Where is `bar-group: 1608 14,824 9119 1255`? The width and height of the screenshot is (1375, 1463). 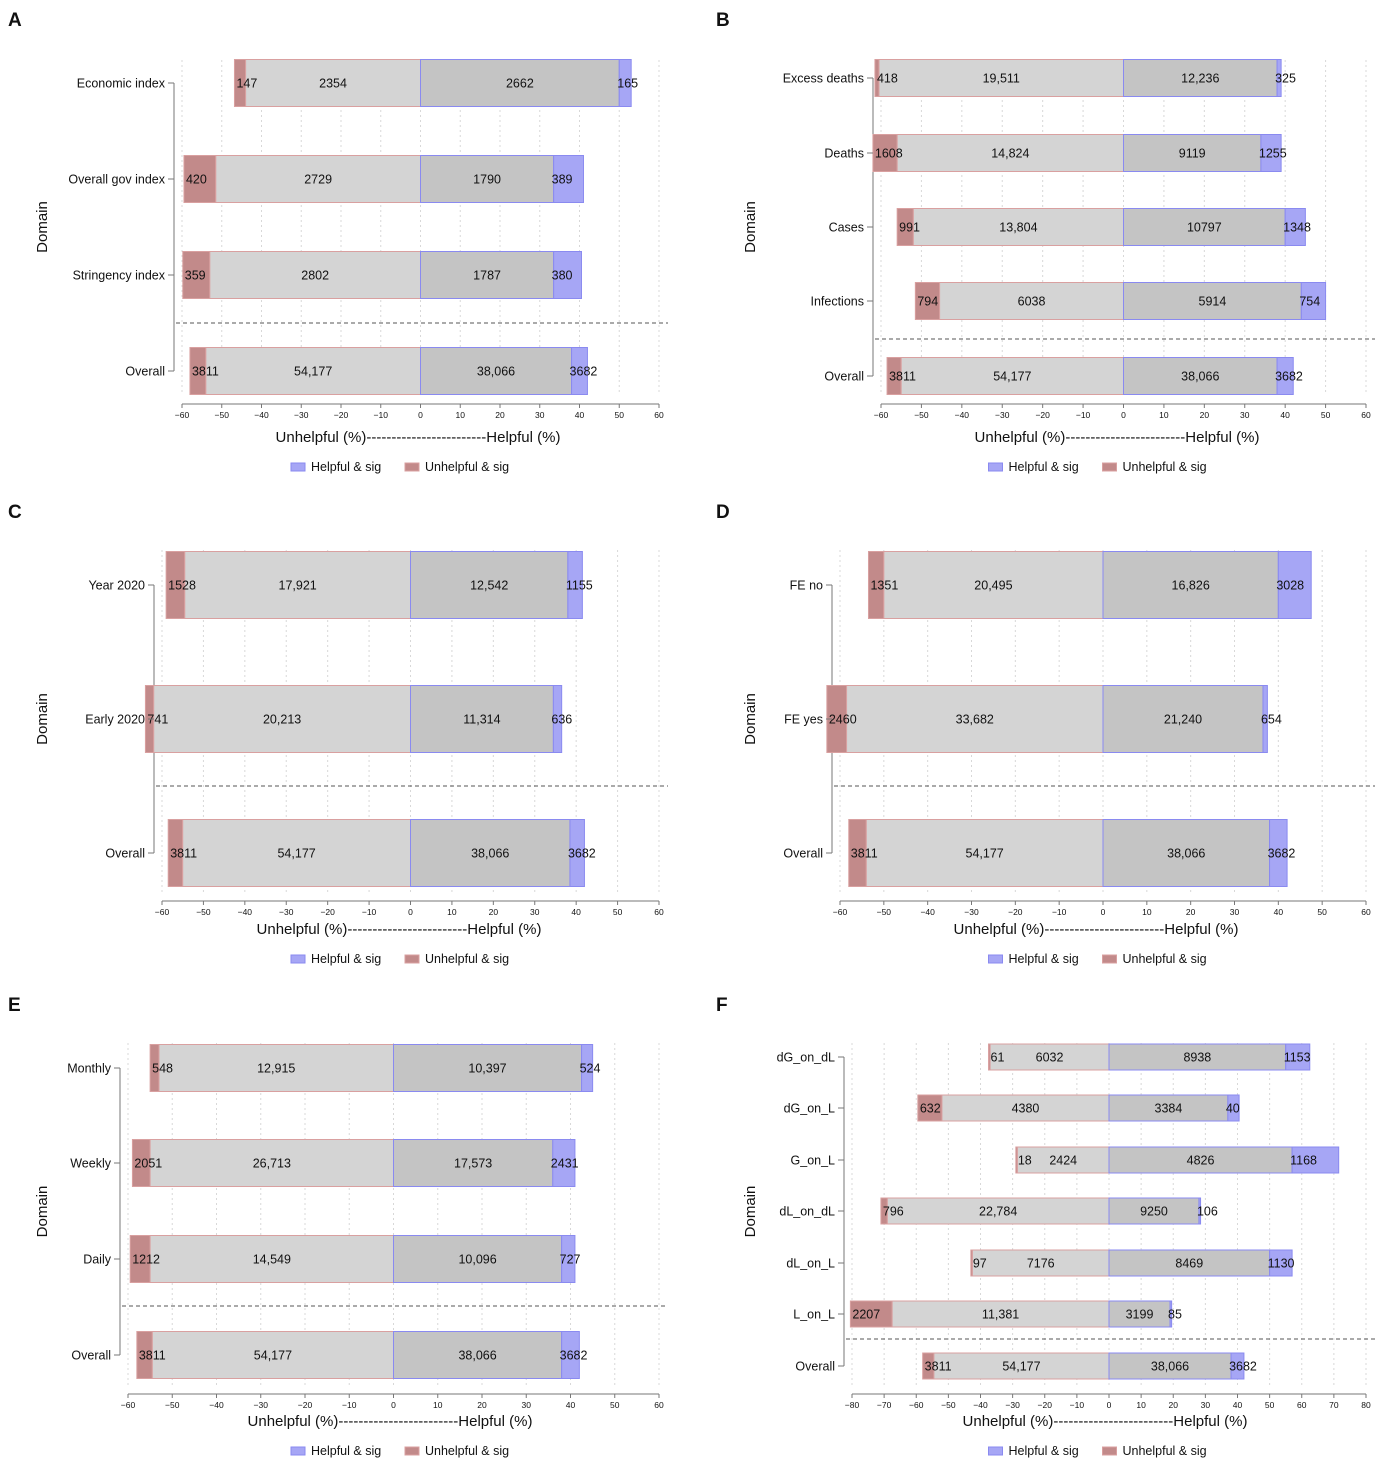 bar-group: 1608 14,824 9119 1255 is located at coordinates (1079, 153).